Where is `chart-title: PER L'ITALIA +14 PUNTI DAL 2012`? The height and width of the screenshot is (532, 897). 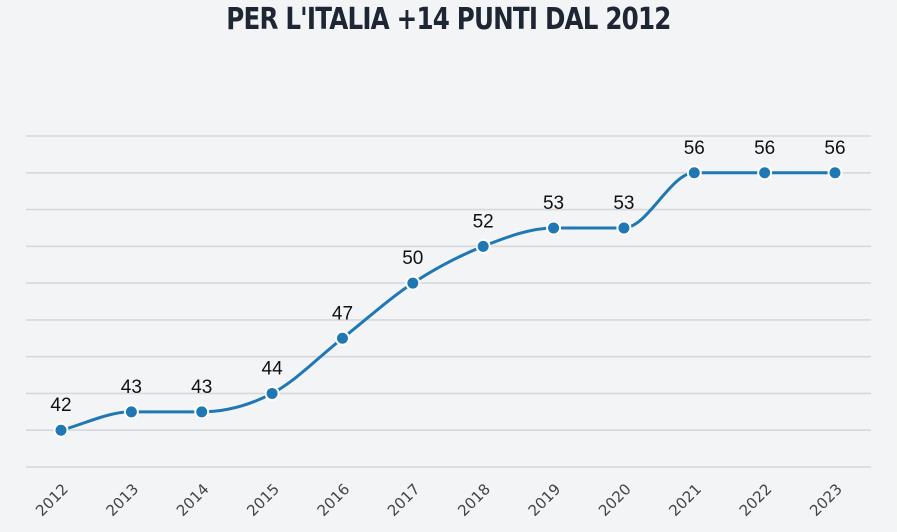
chart-title: PER L'ITALIA +14 PUNTI DAL 2012 is located at coordinates (448, 19).